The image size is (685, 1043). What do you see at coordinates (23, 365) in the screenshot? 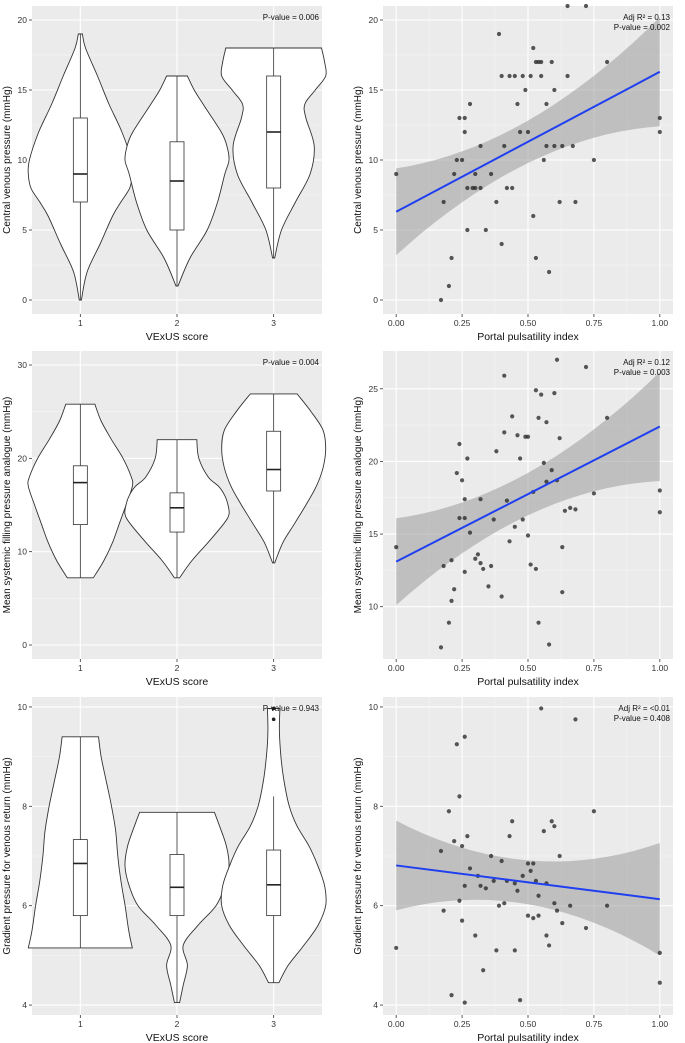
I see `y-tick-label: 30` at bounding box center [23, 365].